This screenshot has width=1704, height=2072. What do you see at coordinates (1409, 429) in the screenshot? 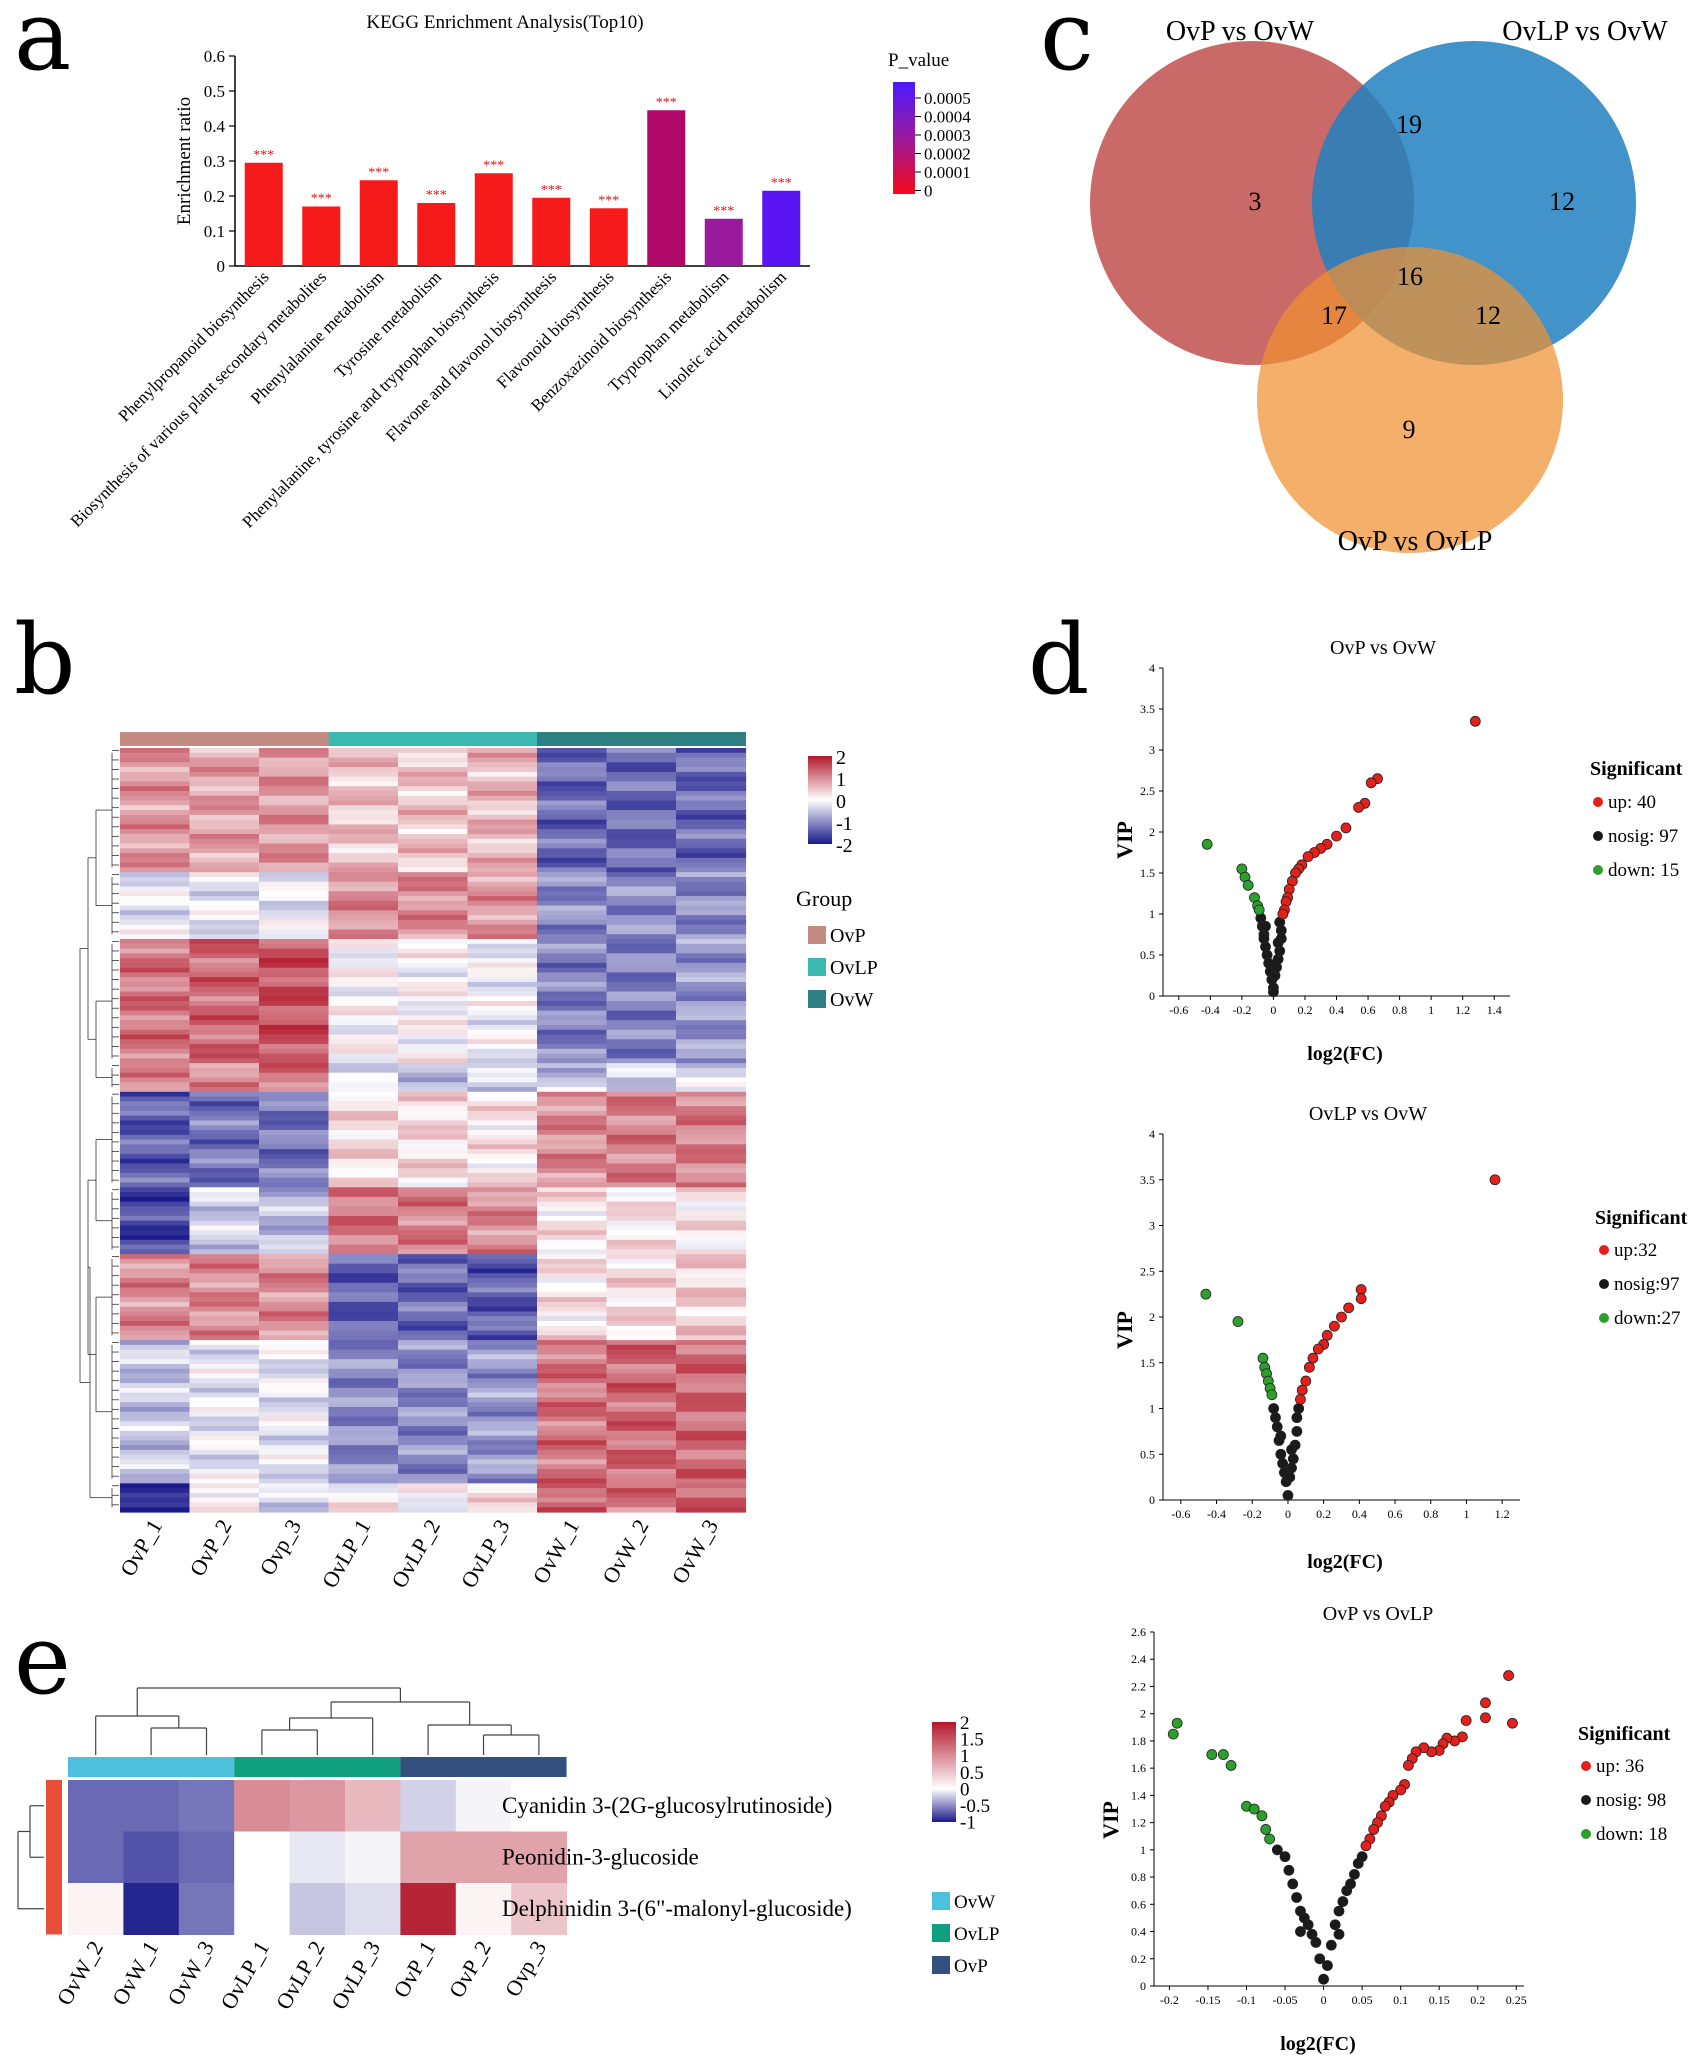
I see `venn-ovpvsovlp-only: 9` at bounding box center [1409, 429].